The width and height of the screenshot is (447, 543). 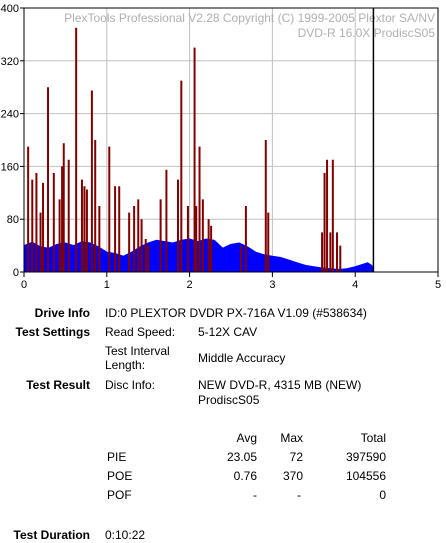 I want to click on y-tick-label: 0, so click(x=16, y=273).